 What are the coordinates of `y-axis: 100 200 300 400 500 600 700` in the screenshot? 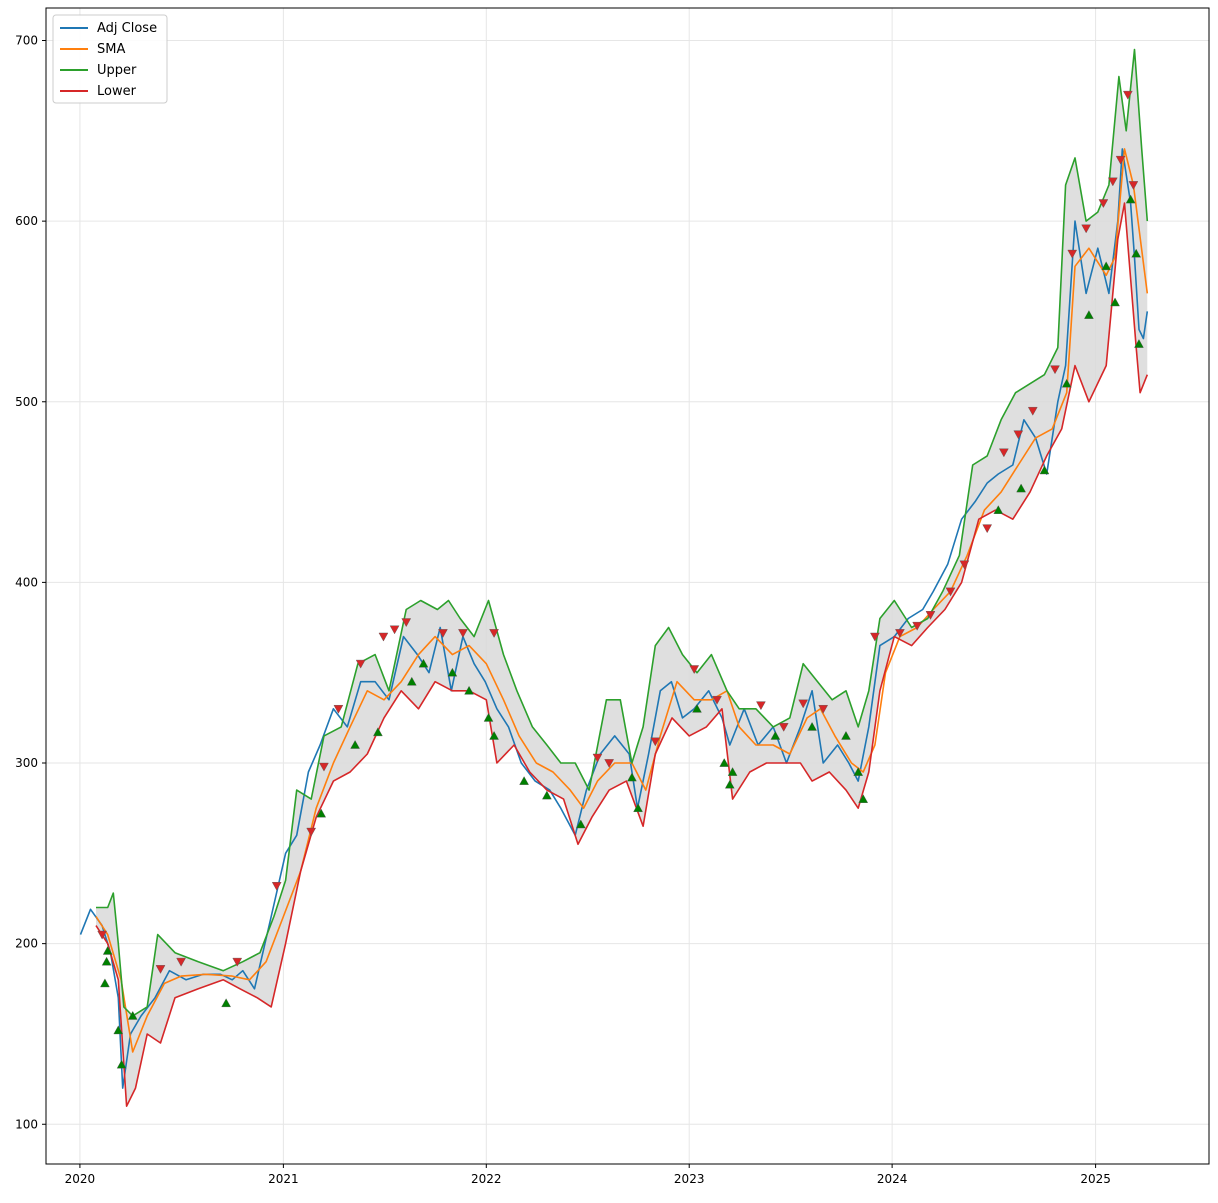 It's located at (30, 582).